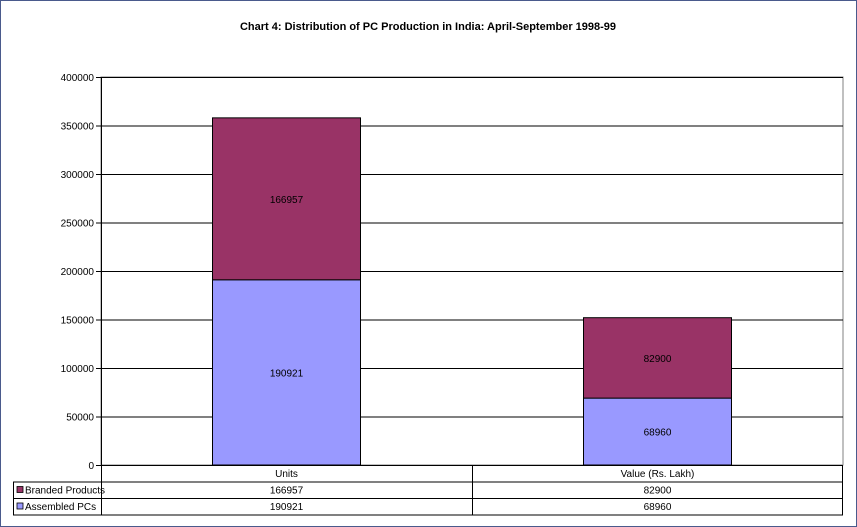 This screenshot has height=527, width=857. What do you see at coordinates (286, 474) in the screenshot?
I see `x-category-label: Units` at bounding box center [286, 474].